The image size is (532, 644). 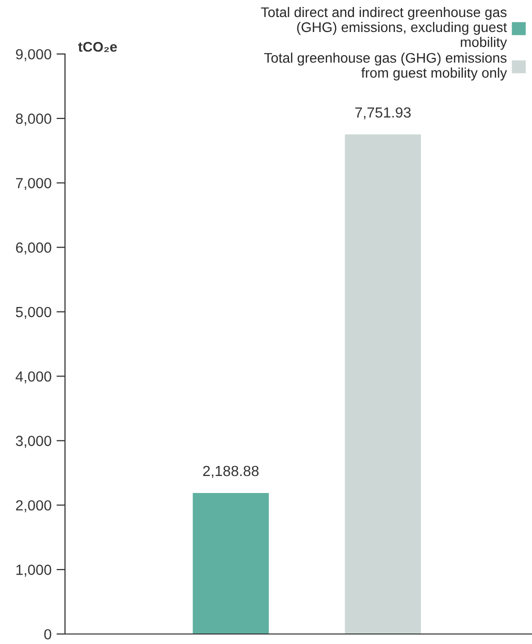 What do you see at coordinates (34, 55) in the screenshot?
I see `y-tick-label: 9,000` at bounding box center [34, 55].